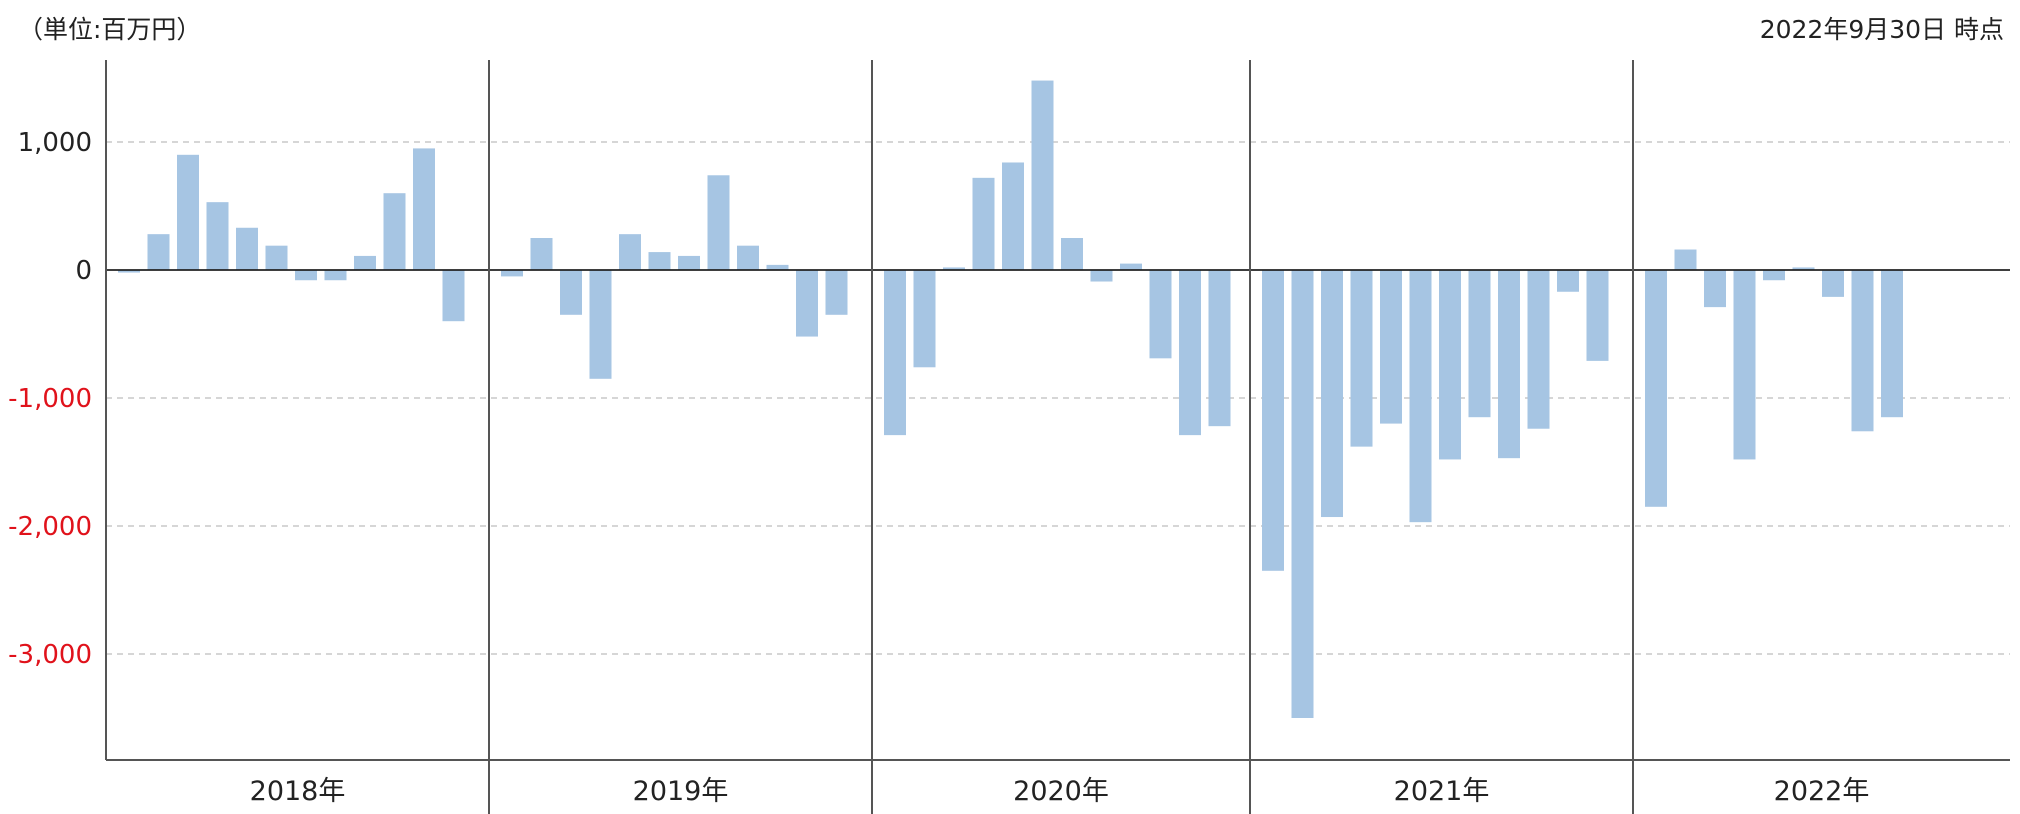 This screenshot has width=2020, height=814. I want to click on year-label: 2021年, so click(1442, 791).